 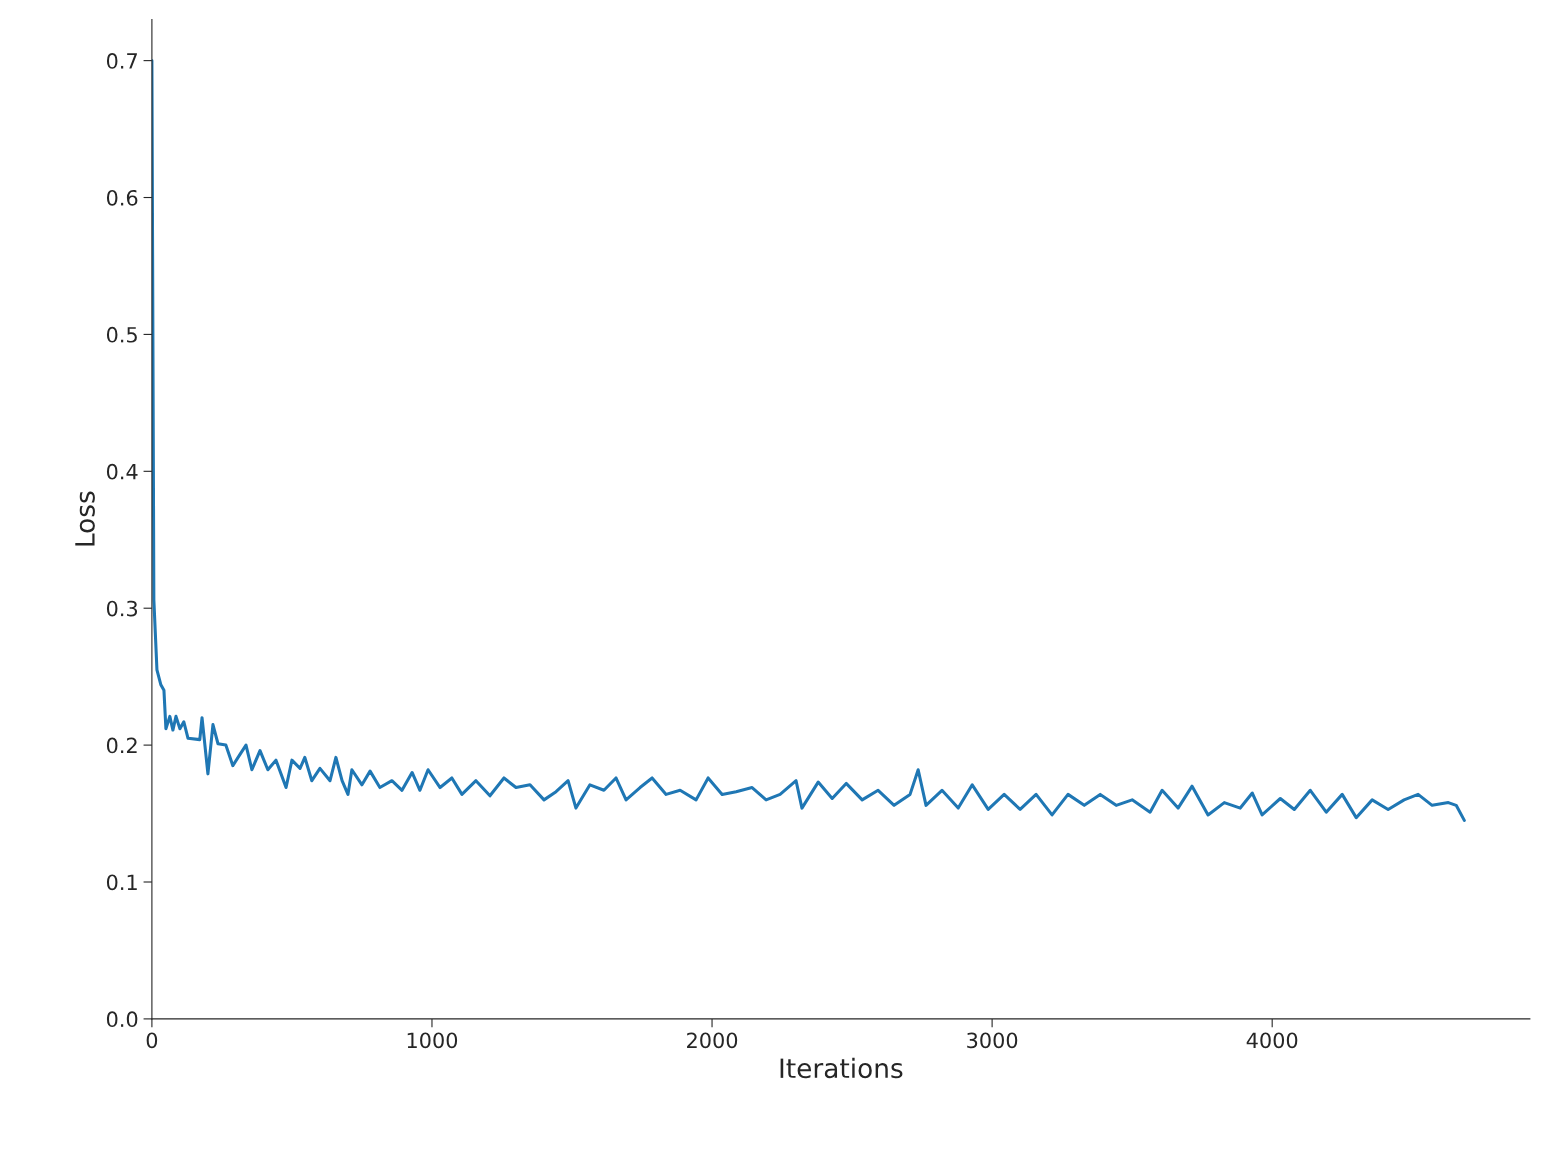 I want to click on x-tick-label: 4000, so click(x=1272, y=1040).